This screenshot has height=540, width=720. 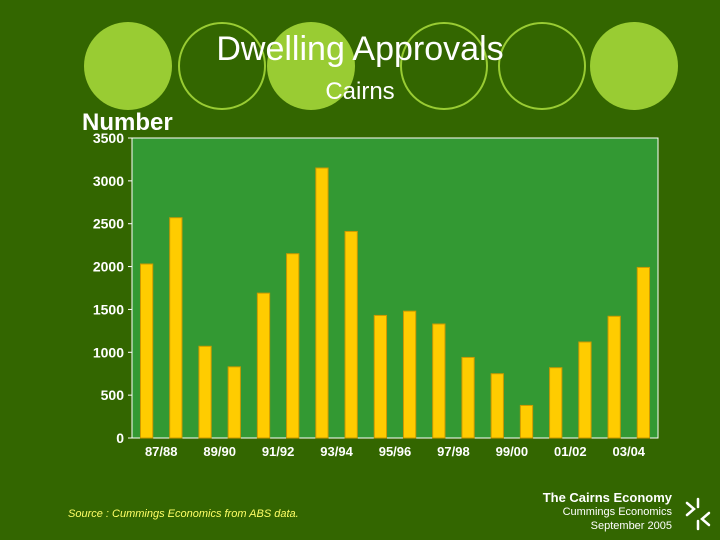 What do you see at coordinates (278, 451) in the screenshot?
I see `x-tick-label: 91/92` at bounding box center [278, 451].